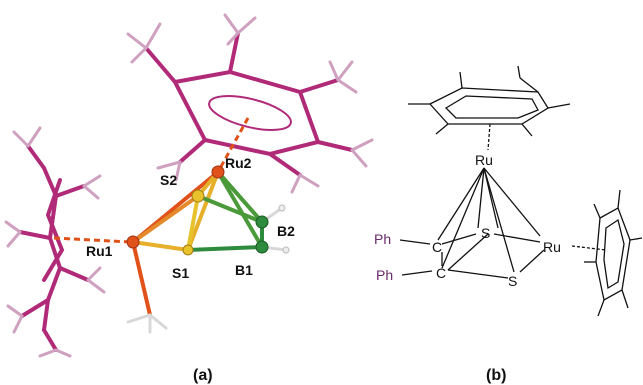  I want to click on label-s2: S2, so click(168, 180).